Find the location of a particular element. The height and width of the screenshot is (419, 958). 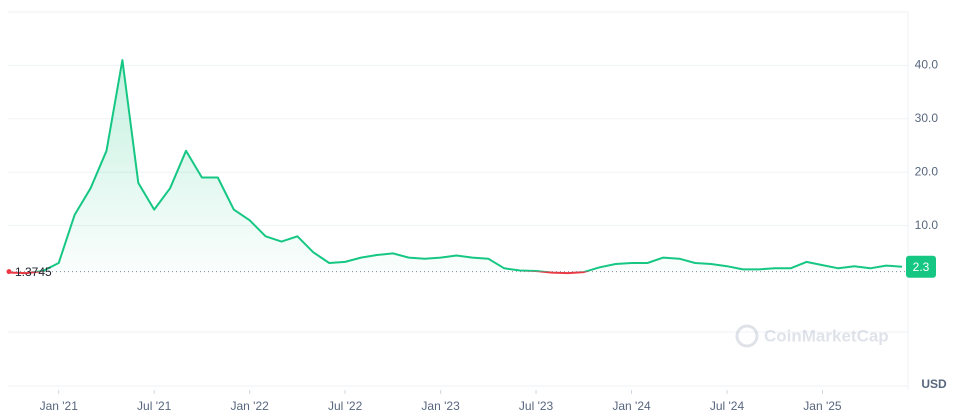

baseline-dot is located at coordinates (9, 272).